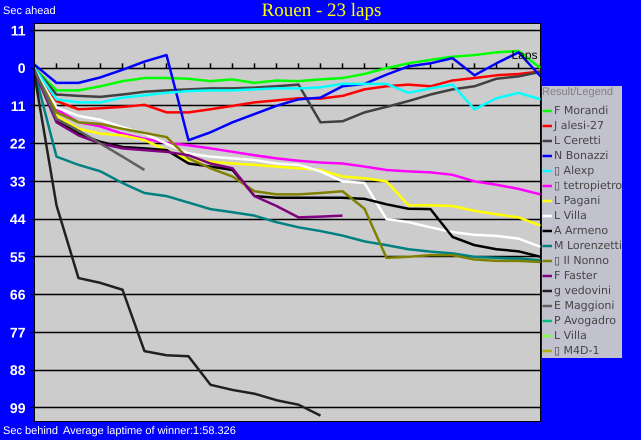 This screenshot has width=641, height=442. What do you see at coordinates (18, 144) in the screenshot?
I see `y-tick-label: 22` at bounding box center [18, 144].